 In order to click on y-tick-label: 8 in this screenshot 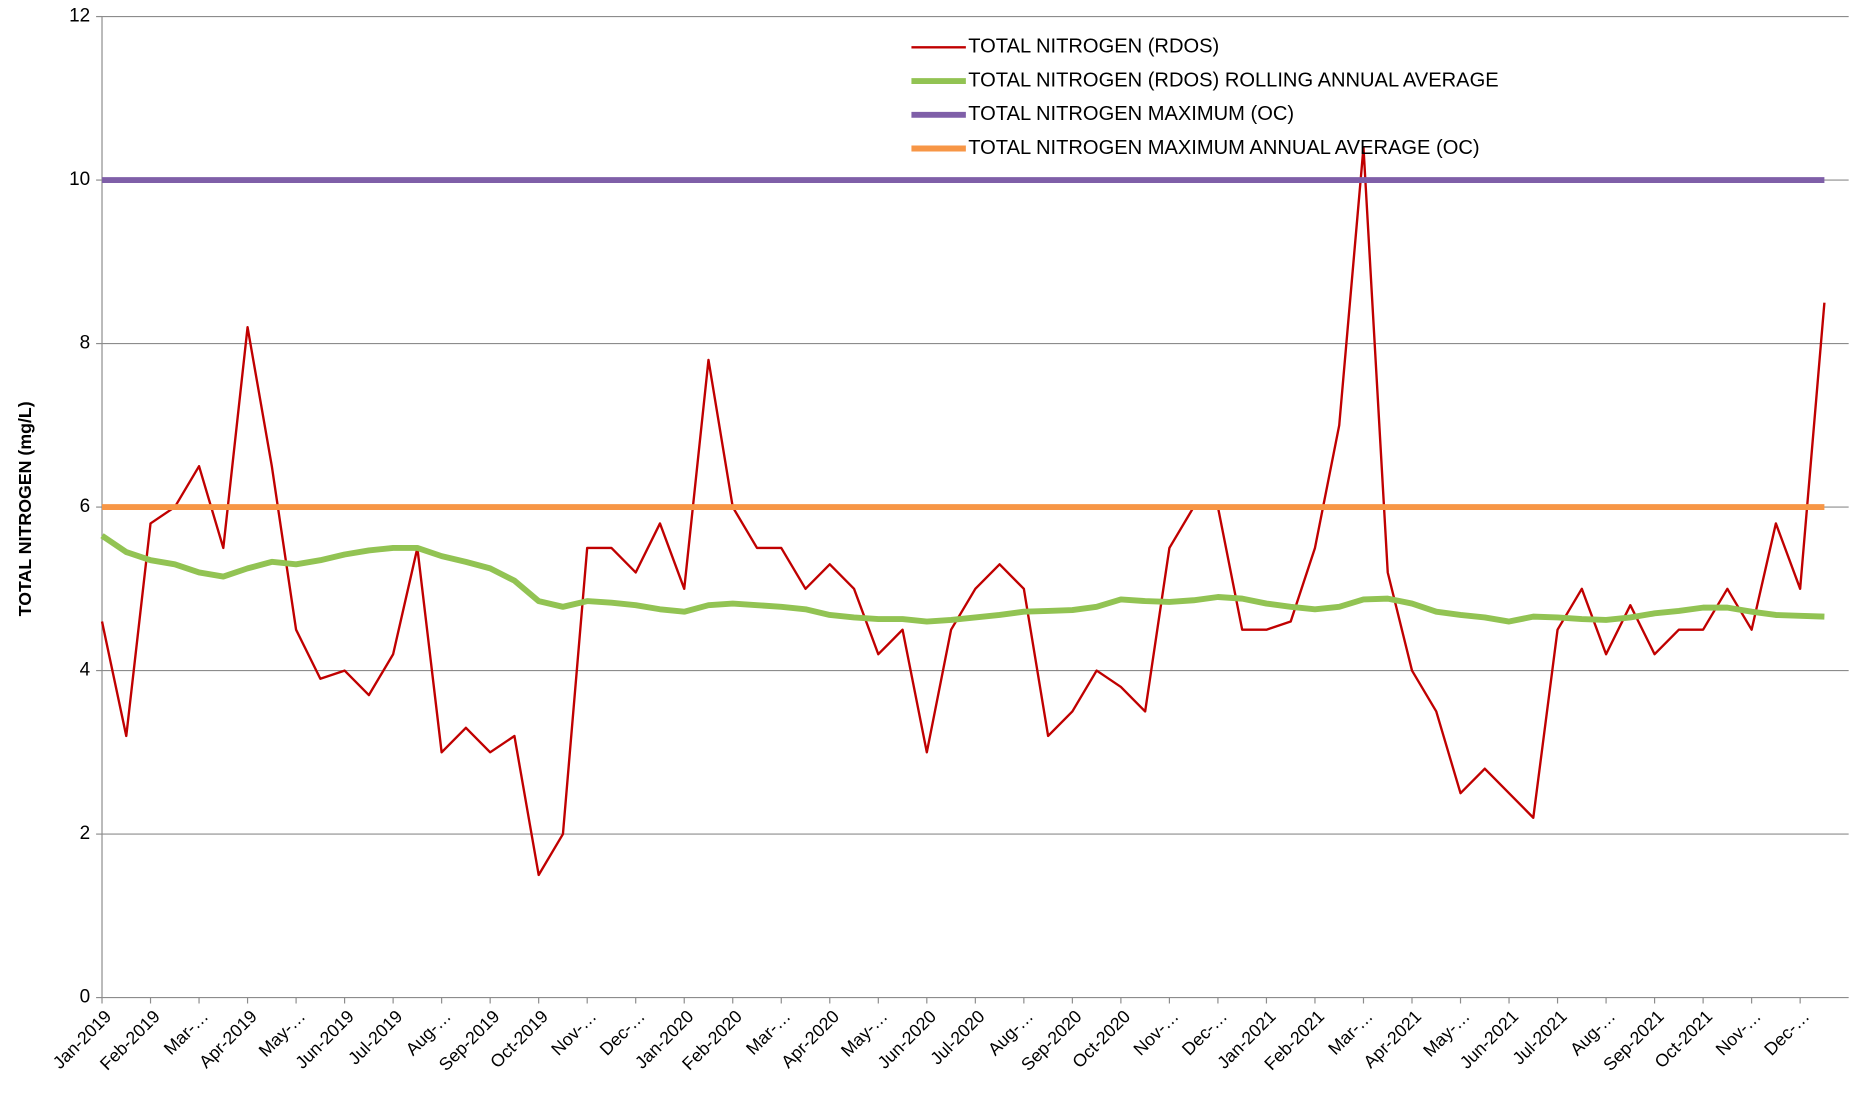, I will do `click(85, 343)`.